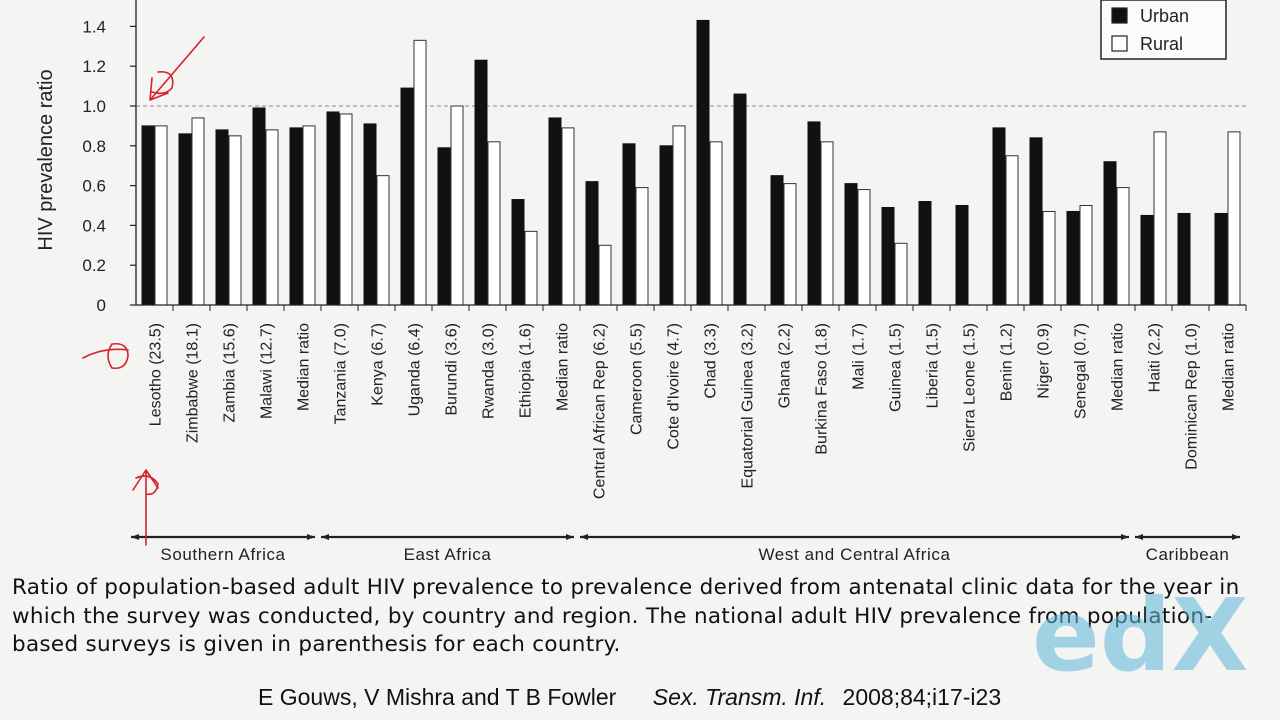 Image resolution: width=1280 pixels, height=720 pixels. I want to click on y-tick-label: 0.8, so click(94, 146).